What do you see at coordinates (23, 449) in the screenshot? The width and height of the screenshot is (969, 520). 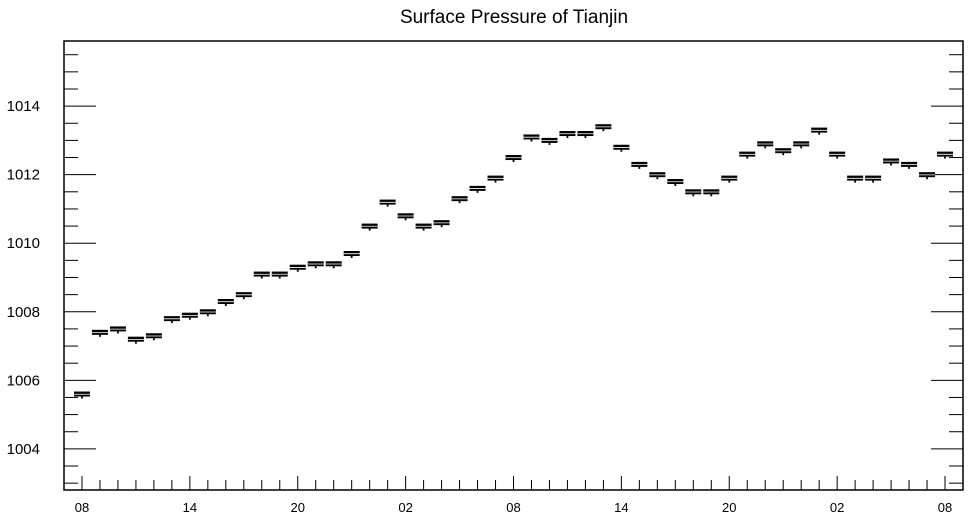 I see `y-tick-label: 1004` at bounding box center [23, 449].